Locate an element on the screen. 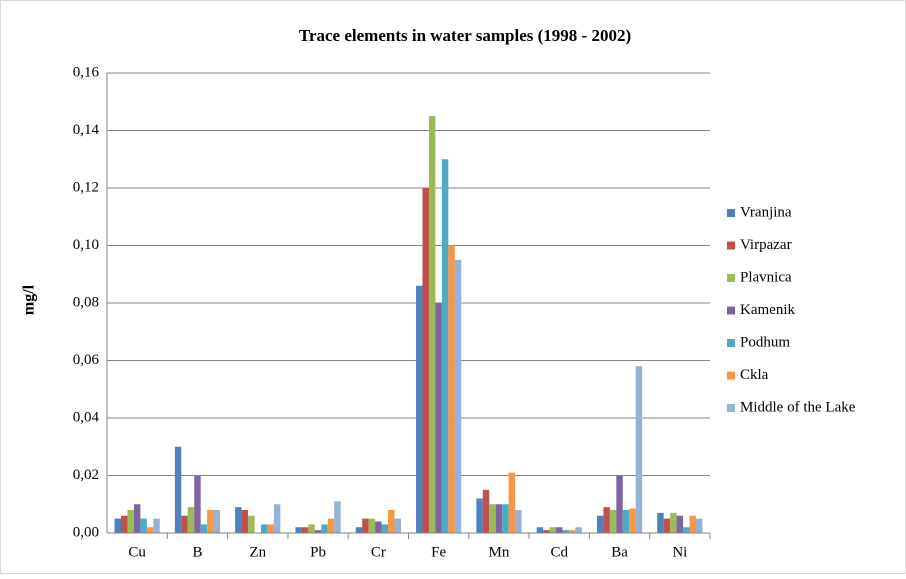  legend-label: Plavnica is located at coordinates (766, 277).